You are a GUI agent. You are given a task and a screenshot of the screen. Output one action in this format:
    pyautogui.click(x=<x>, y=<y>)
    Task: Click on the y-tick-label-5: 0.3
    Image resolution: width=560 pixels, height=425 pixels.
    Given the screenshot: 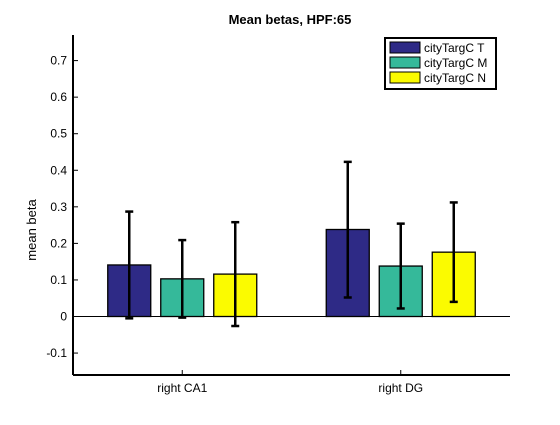 What is the action you would take?
    pyautogui.click(x=58, y=207)
    